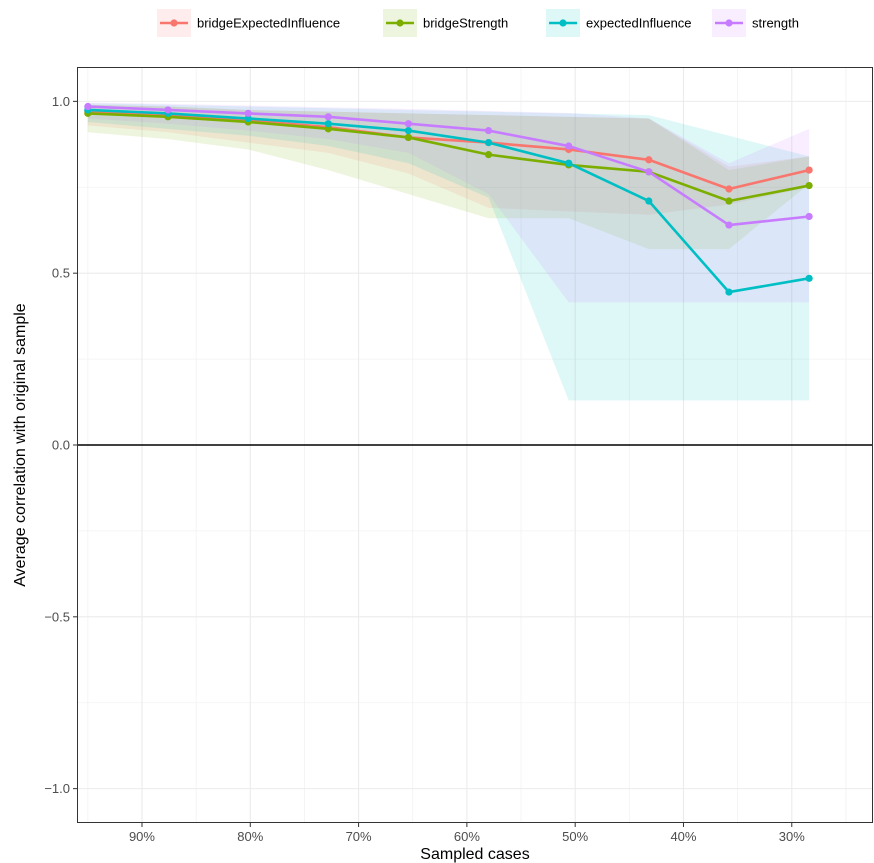  What do you see at coordinates (61, 101) in the screenshot?
I see `y-tick-label: 1.0` at bounding box center [61, 101].